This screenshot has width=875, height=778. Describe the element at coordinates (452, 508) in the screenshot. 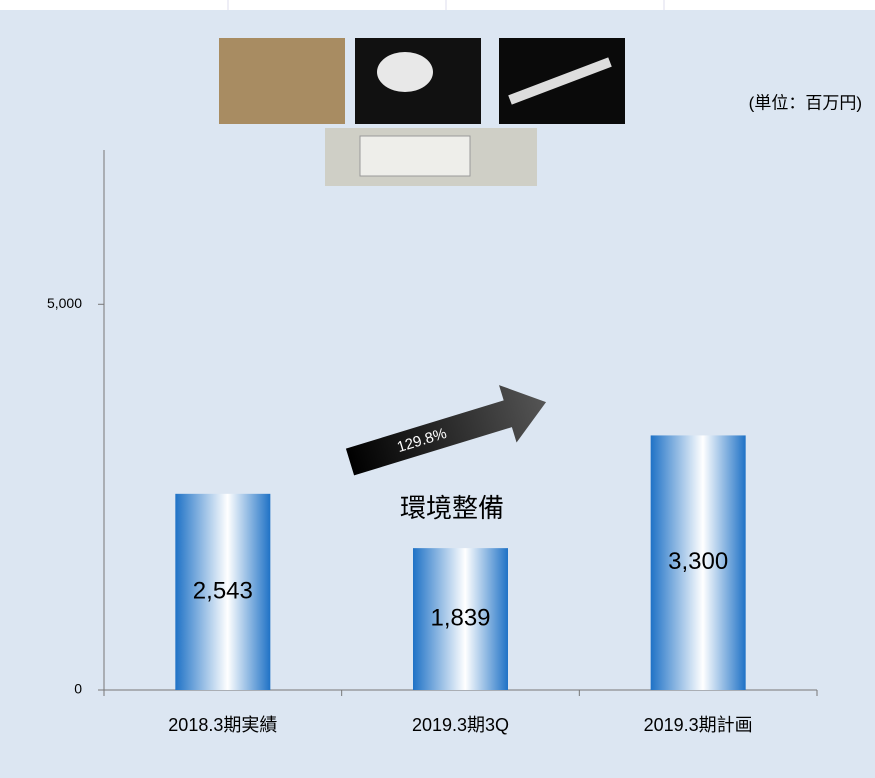

I see `chart-title: 環境整備` at that location.